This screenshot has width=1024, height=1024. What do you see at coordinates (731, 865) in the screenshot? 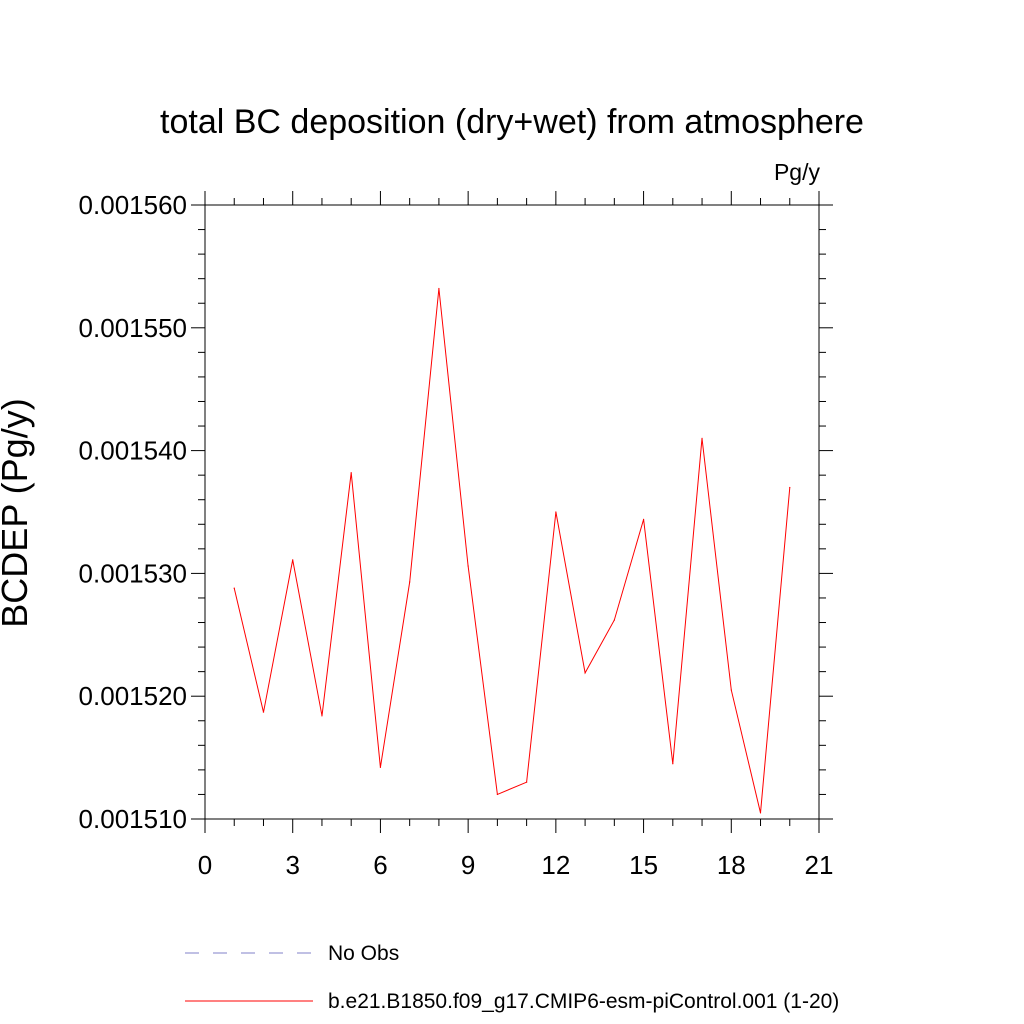
I see `x-tick-label: 18` at bounding box center [731, 865].